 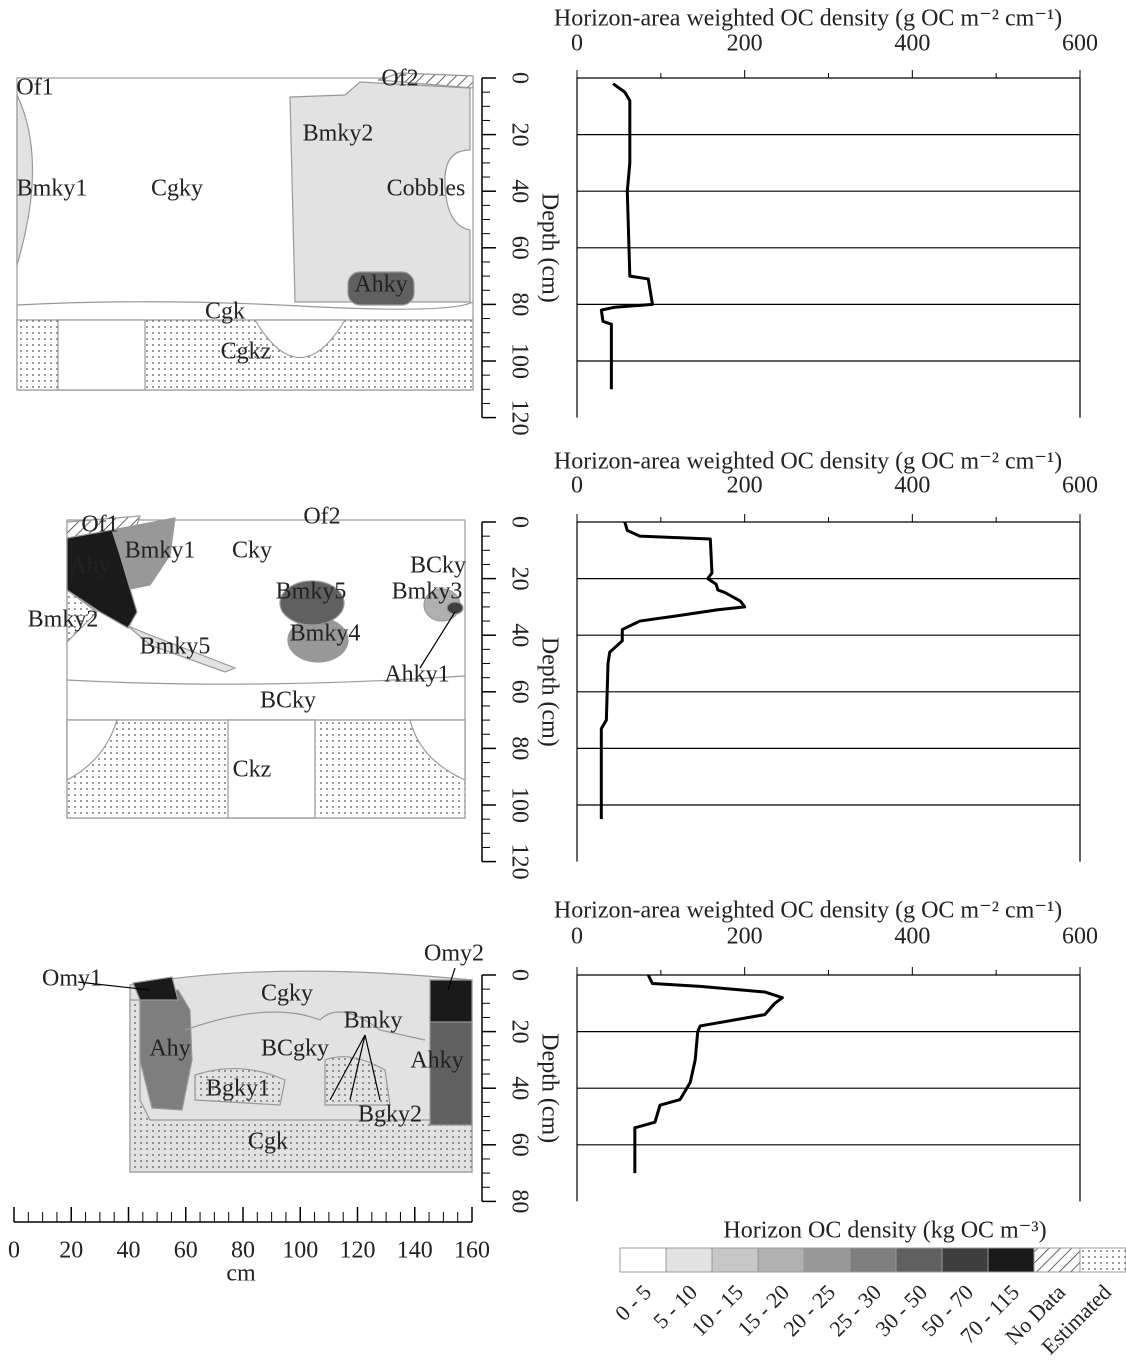 I want to click on horizon-label: Ahky1, so click(x=416, y=675).